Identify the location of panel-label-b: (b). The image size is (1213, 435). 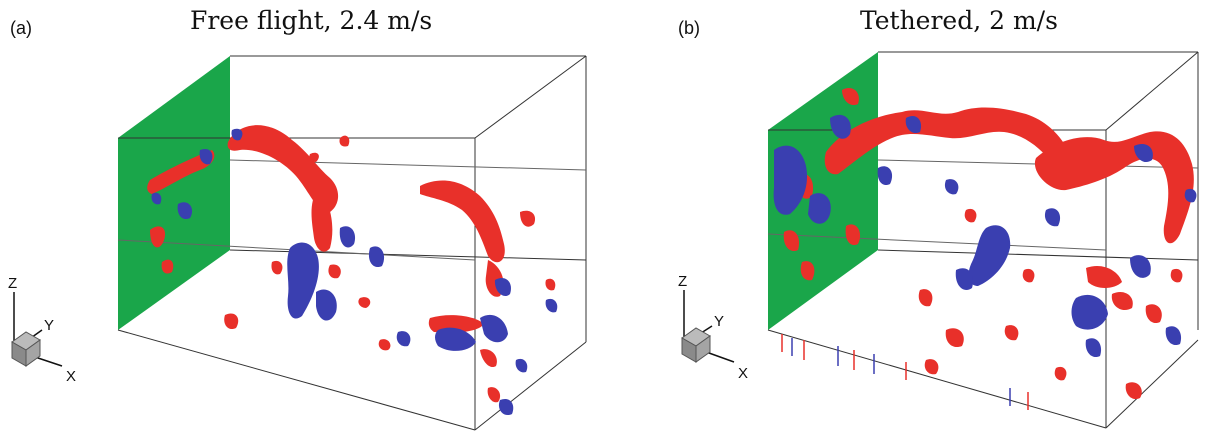
(689, 28).